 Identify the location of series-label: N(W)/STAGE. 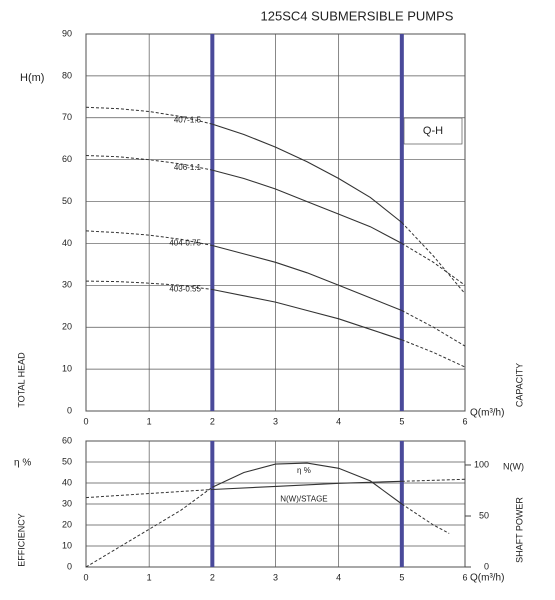
(303, 499).